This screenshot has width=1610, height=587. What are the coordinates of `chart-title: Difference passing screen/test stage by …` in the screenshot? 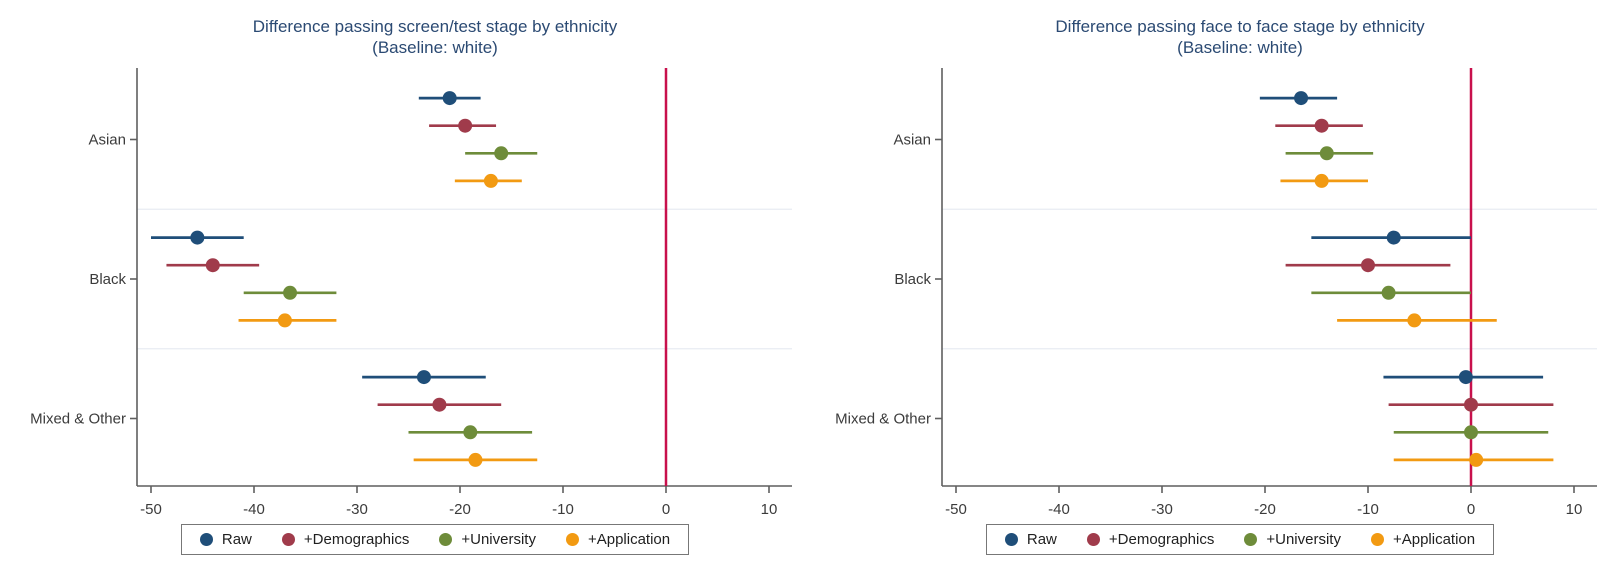 It's located at (435, 26).